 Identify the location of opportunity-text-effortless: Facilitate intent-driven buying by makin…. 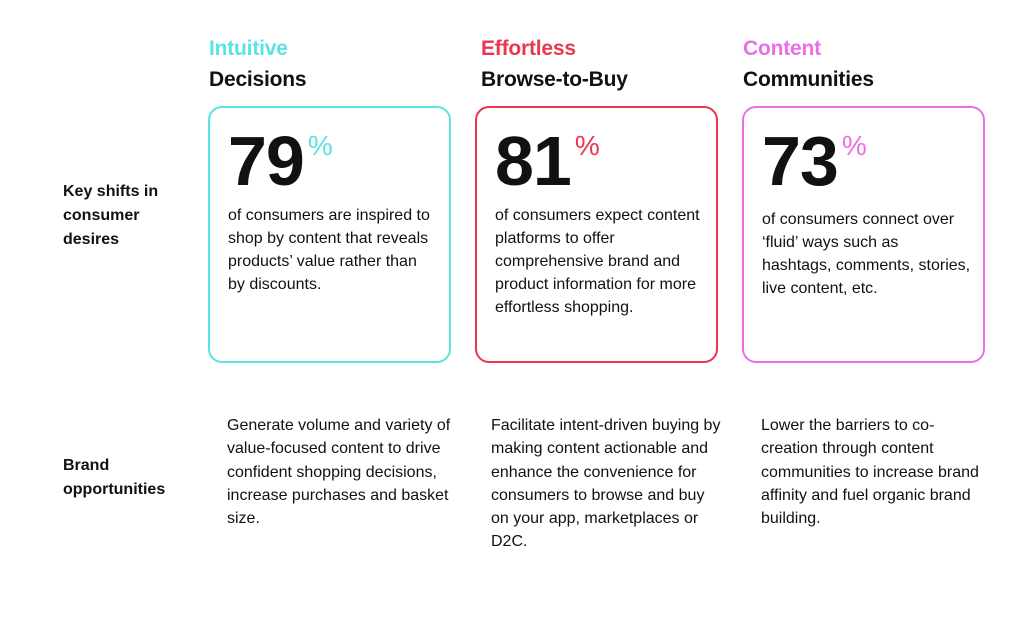
(606, 484).